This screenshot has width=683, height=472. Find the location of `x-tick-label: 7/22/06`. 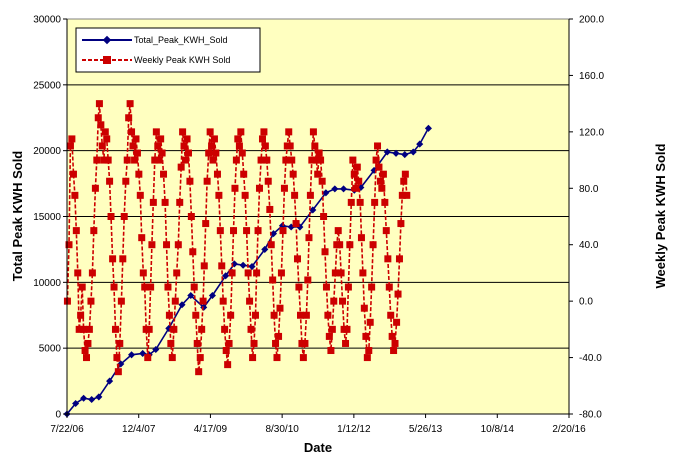

x-tick-label: 7/22/06 is located at coordinates (67, 429).